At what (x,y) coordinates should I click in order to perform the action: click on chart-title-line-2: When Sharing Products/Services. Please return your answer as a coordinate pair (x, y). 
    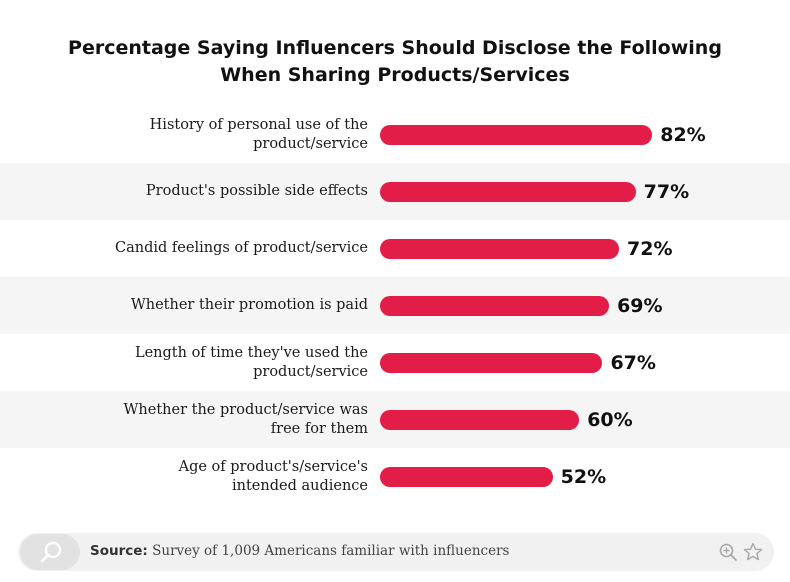
    Looking at the image, I should click on (395, 75).